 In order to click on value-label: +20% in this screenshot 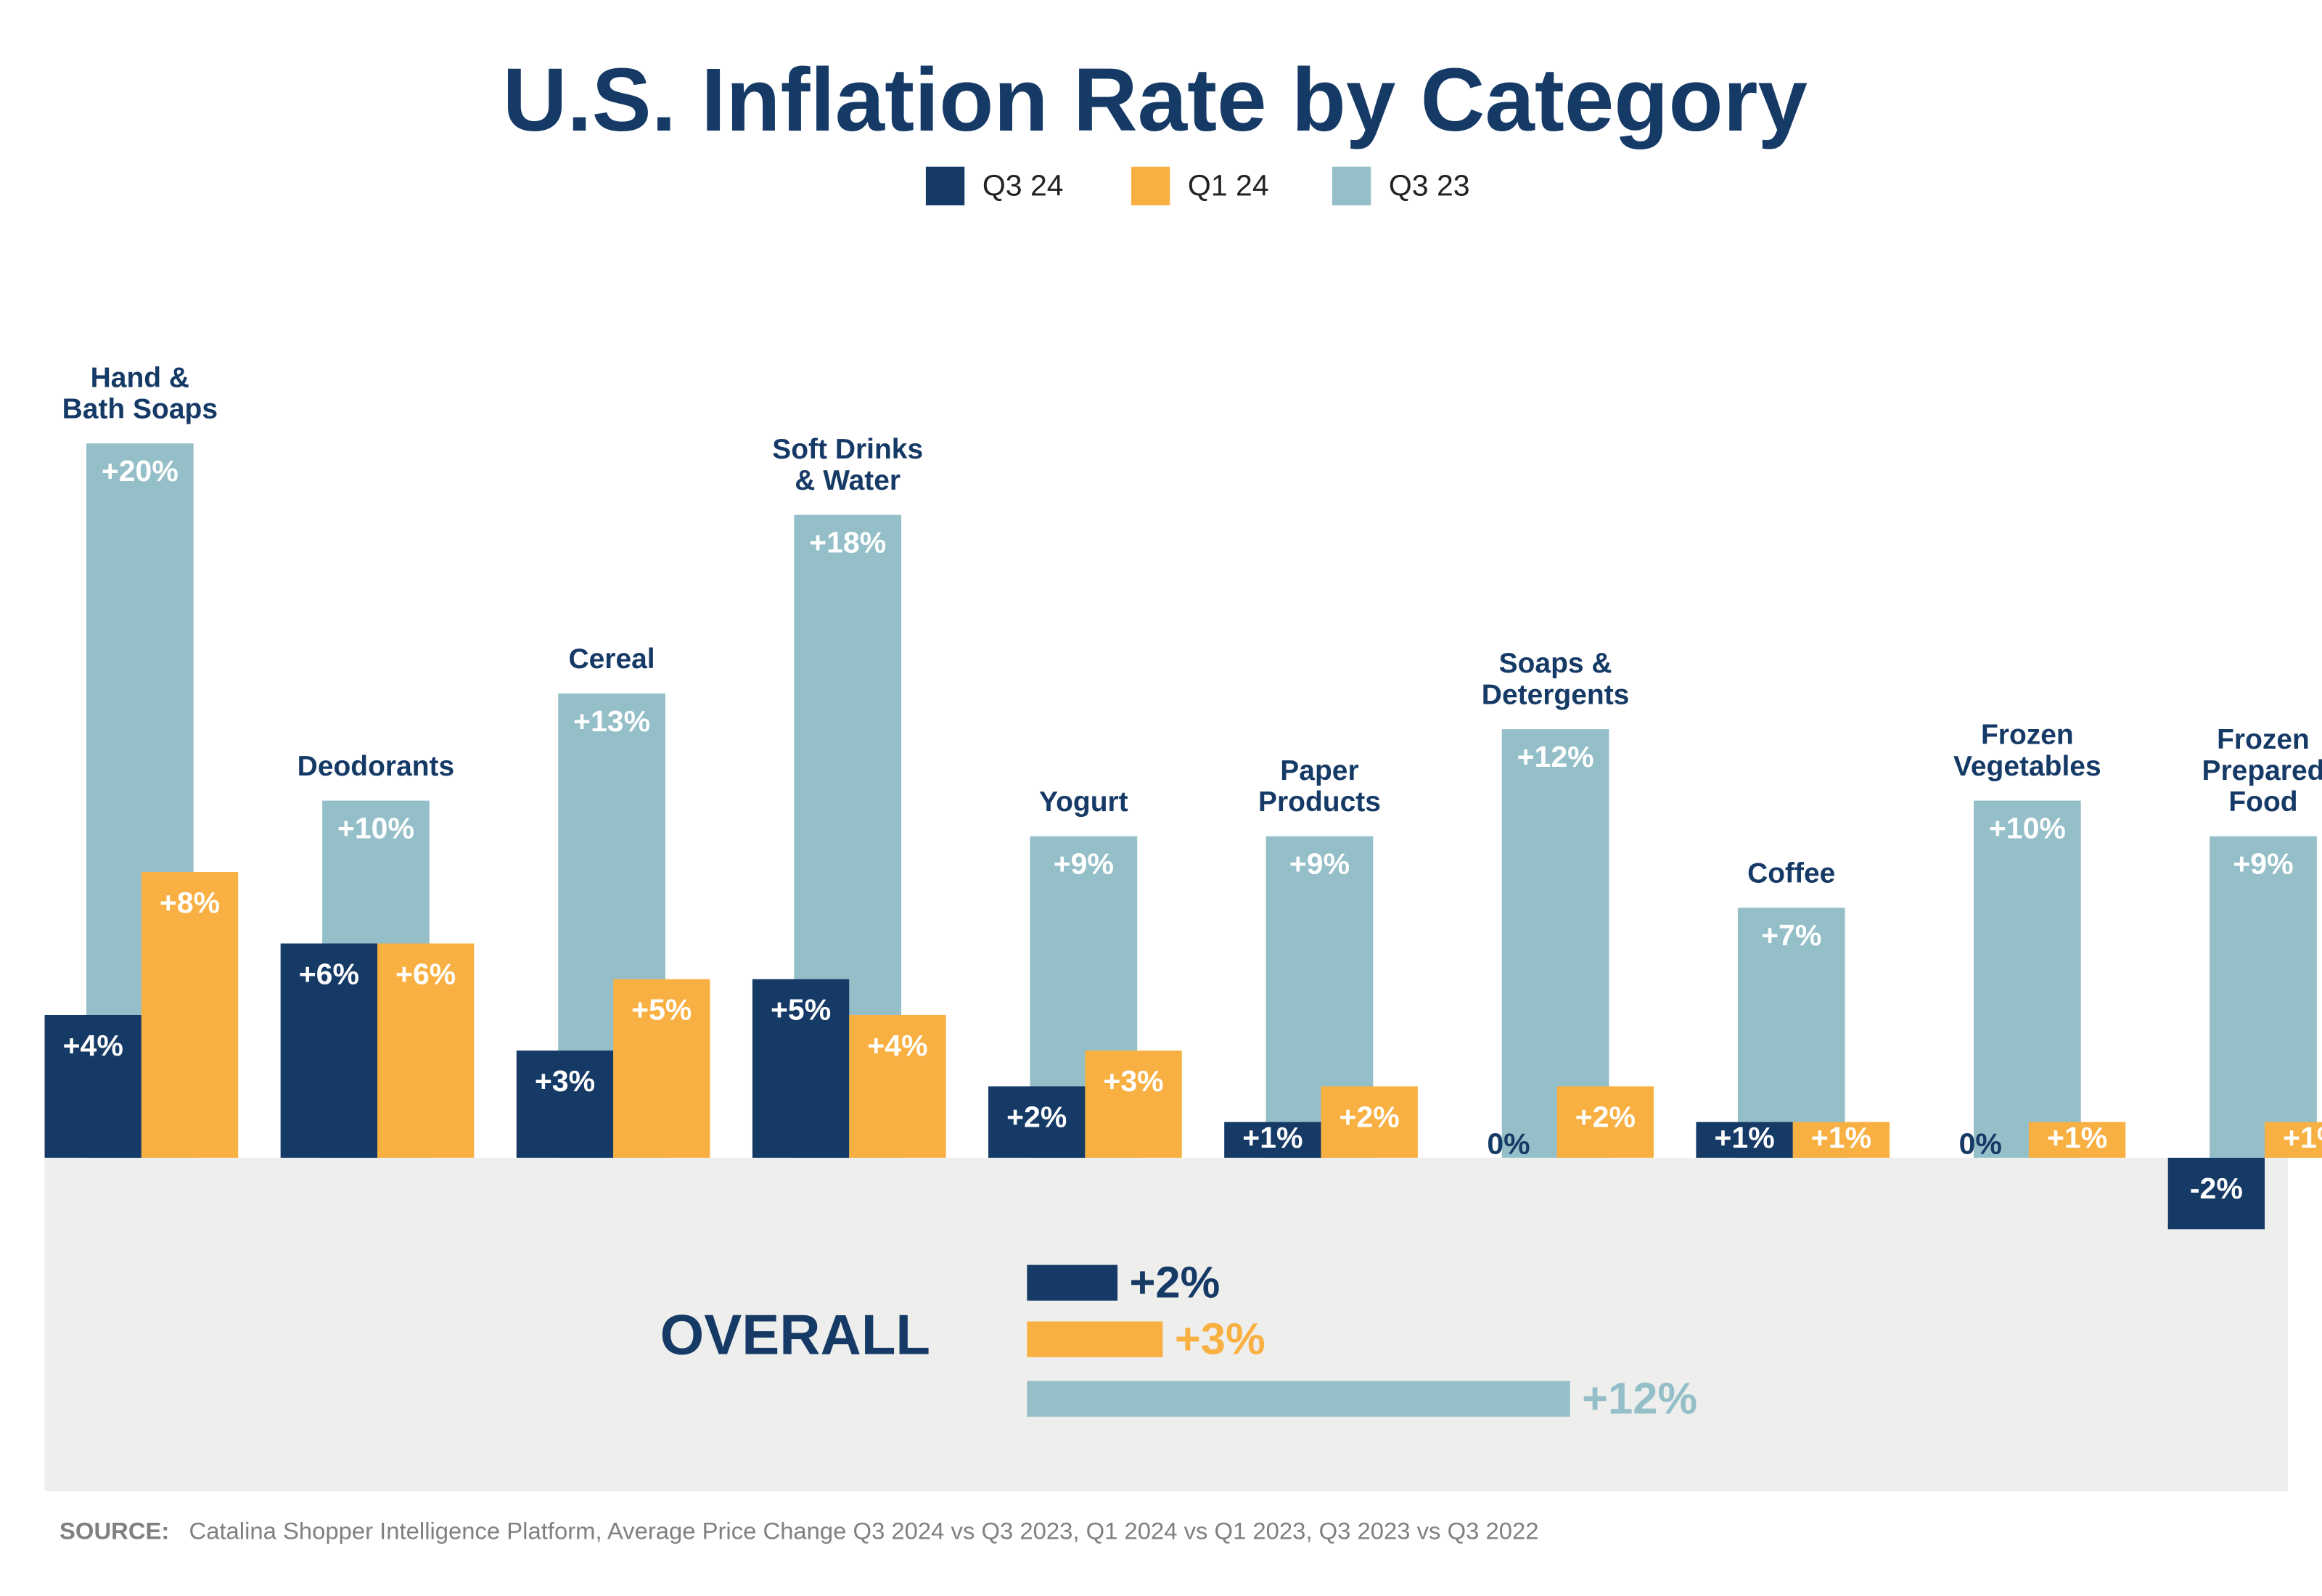, I will do `click(140, 471)`.